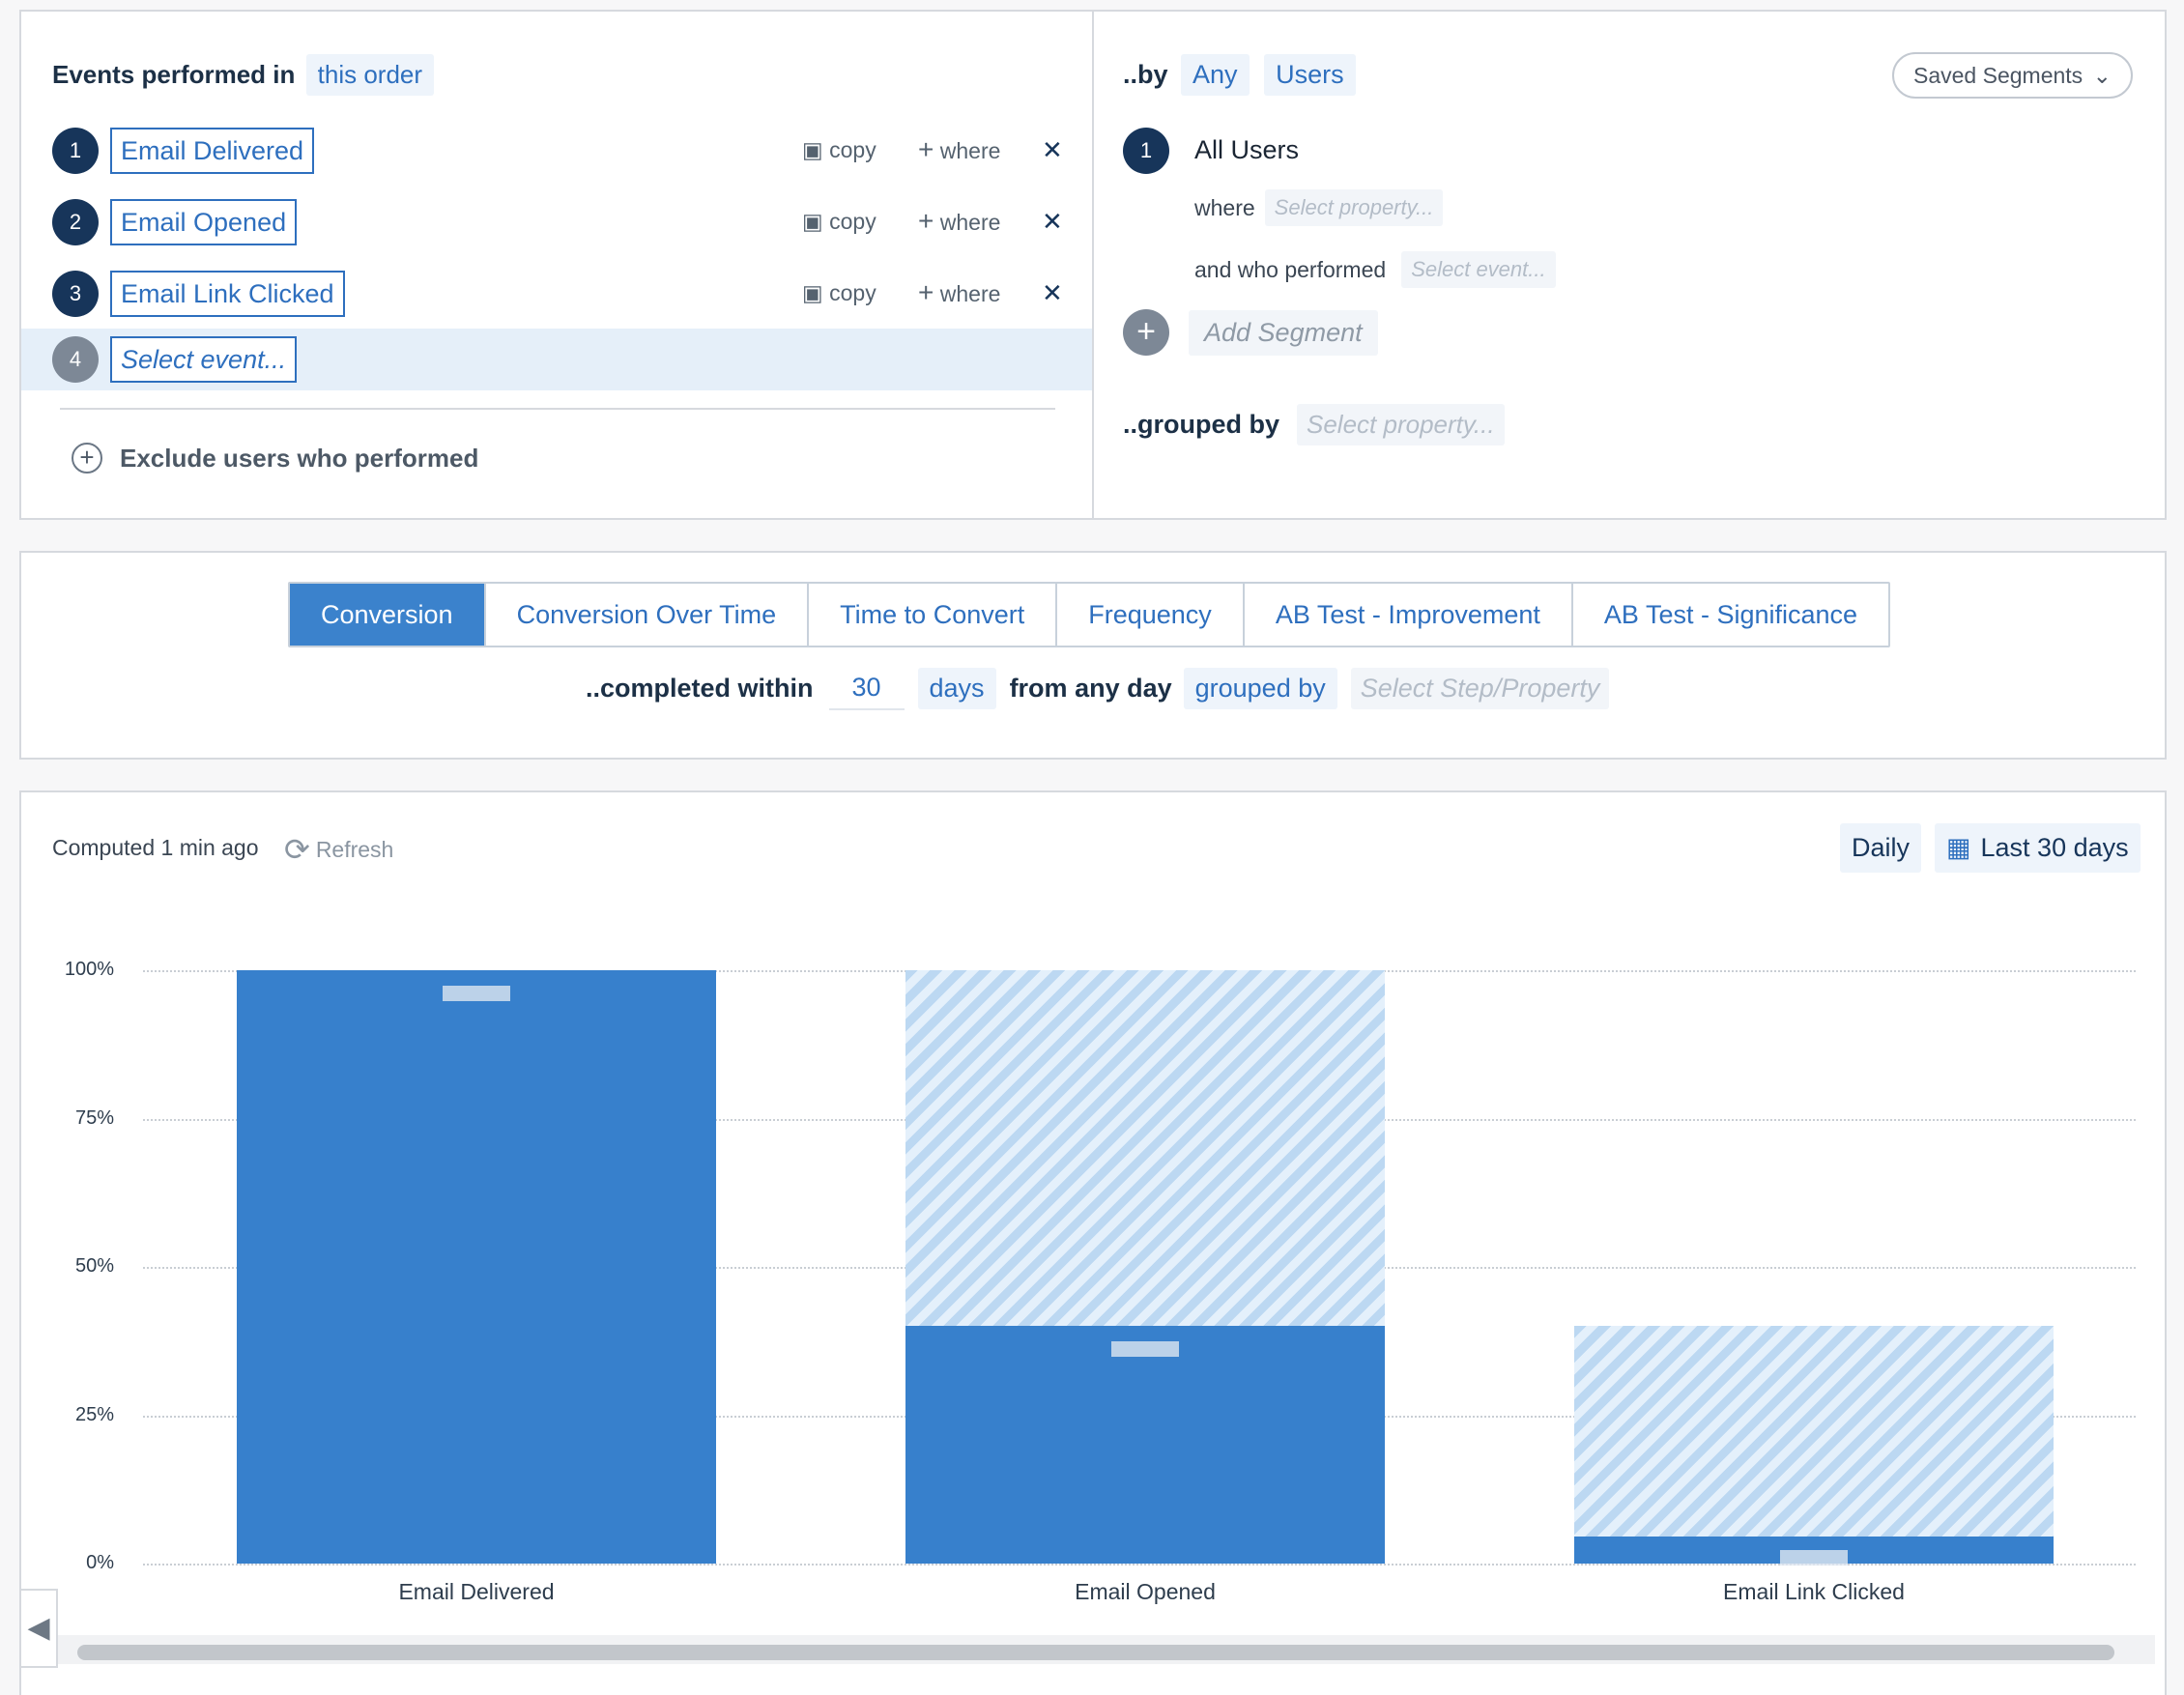 Image resolution: width=2184 pixels, height=1695 pixels. Describe the element at coordinates (1090, 688) in the screenshot. I see `from-any-day-label: from any day` at that location.